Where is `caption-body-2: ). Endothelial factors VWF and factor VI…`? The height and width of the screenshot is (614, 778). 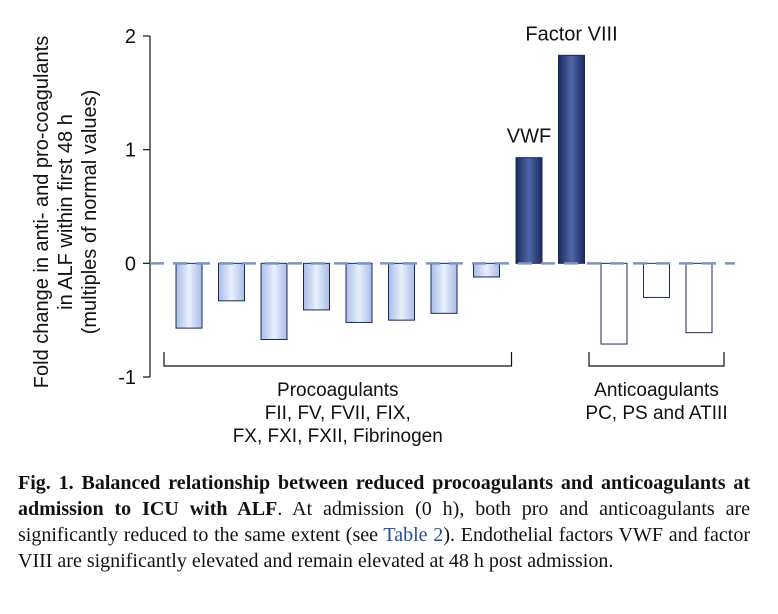 caption-body-2: ). Endothelial factors VWF and factor VI… is located at coordinates (384, 548).